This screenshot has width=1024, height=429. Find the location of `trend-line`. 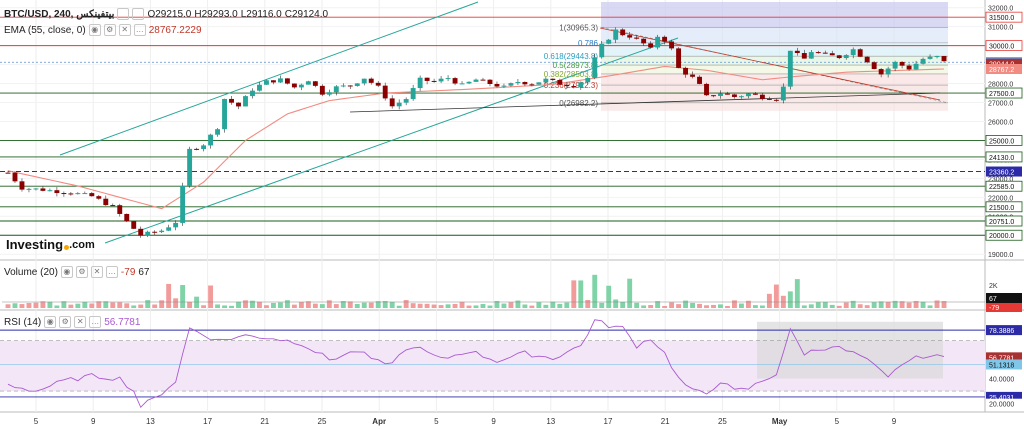

trend-line is located at coordinates (645, 102).